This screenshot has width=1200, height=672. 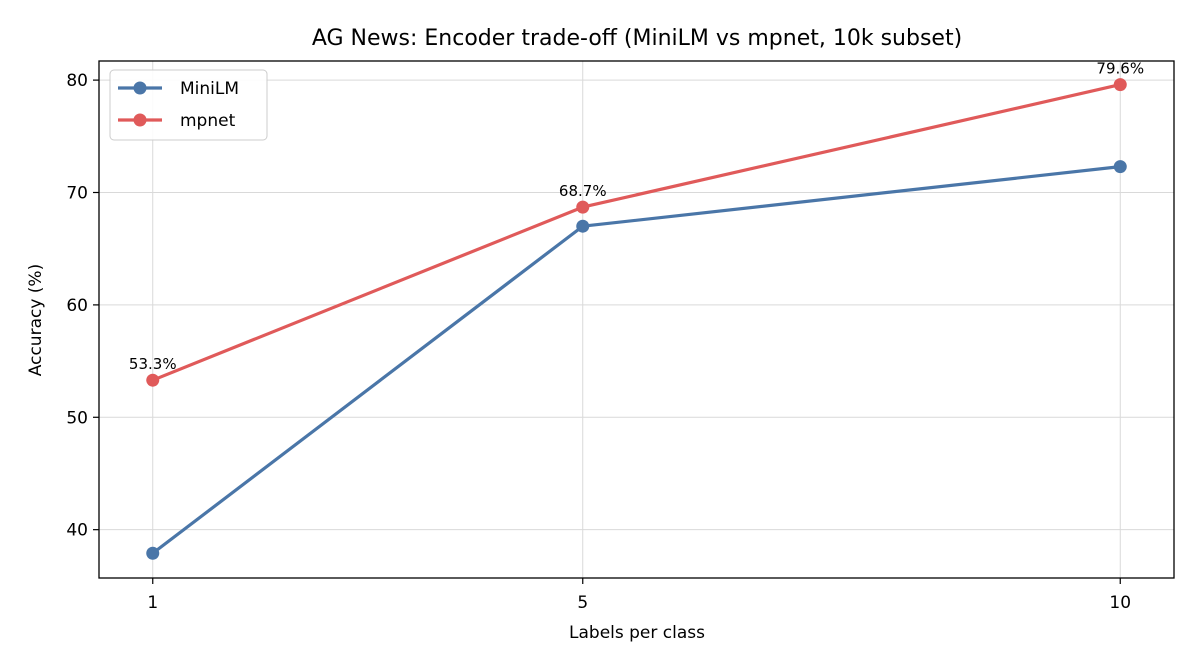 What do you see at coordinates (188, 105) in the screenshot?
I see `legend: MiniLM mpnet` at bounding box center [188, 105].